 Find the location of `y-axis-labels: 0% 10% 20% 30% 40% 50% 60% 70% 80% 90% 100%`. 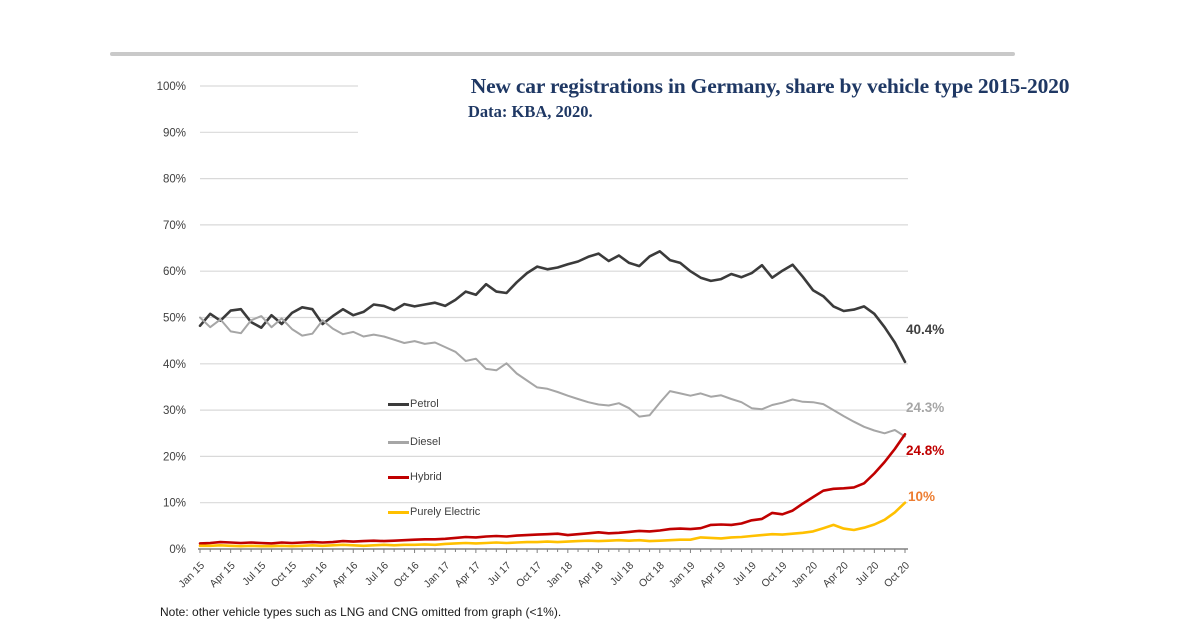

y-axis-labels: 0% 10% 20% 30% 40% 50% 60% 70% 80% 90% 100% is located at coordinates (171, 318).